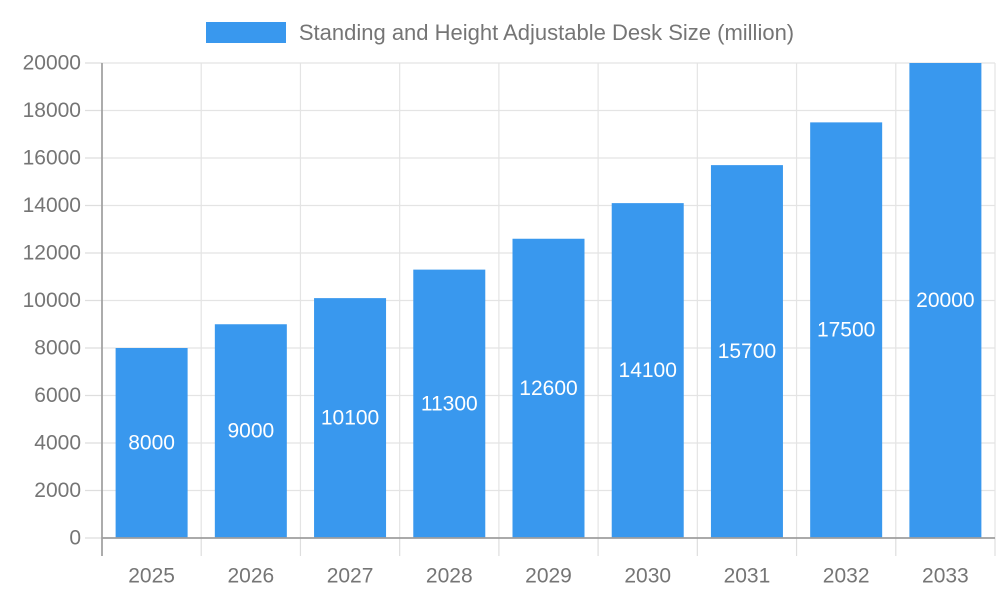 The image size is (1000, 600). What do you see at coordinates (449, 576) in the screenshot?
I see `x-tick-label: 2028` at bounding box center [449, 576].